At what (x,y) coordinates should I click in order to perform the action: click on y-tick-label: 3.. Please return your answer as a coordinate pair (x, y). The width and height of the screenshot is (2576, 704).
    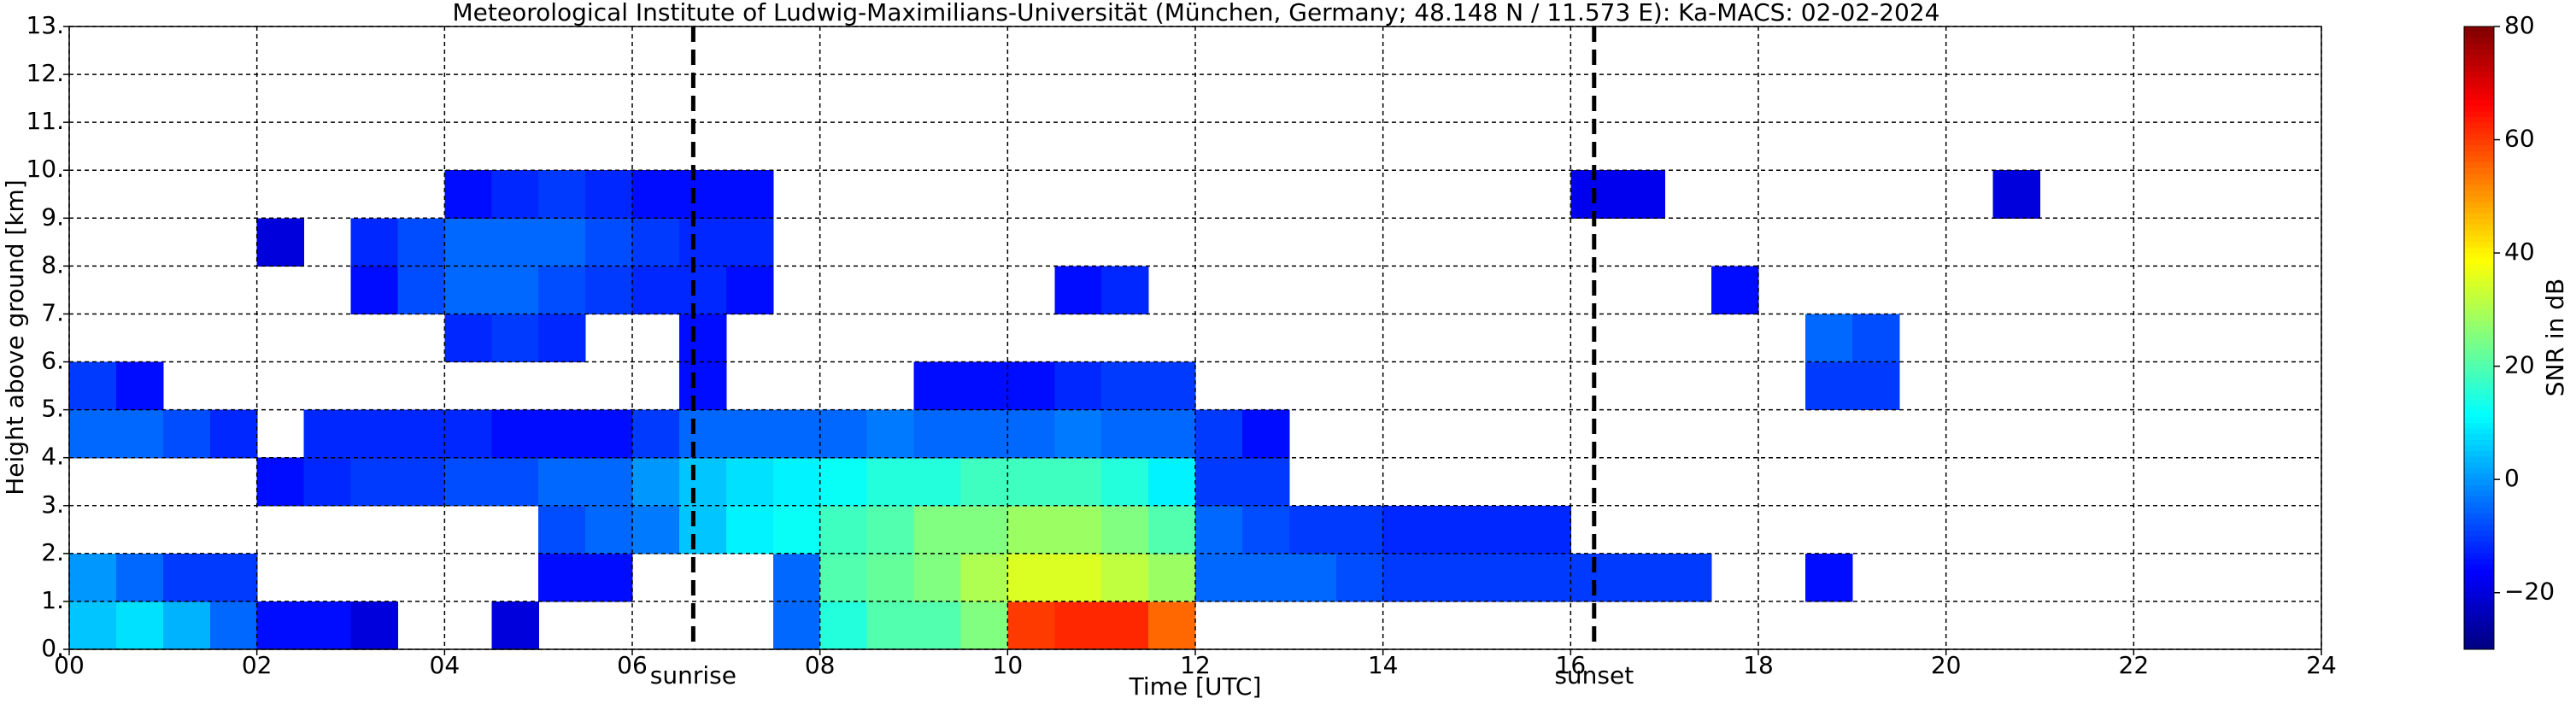
    Looking at the image, I should click on (52, 504).